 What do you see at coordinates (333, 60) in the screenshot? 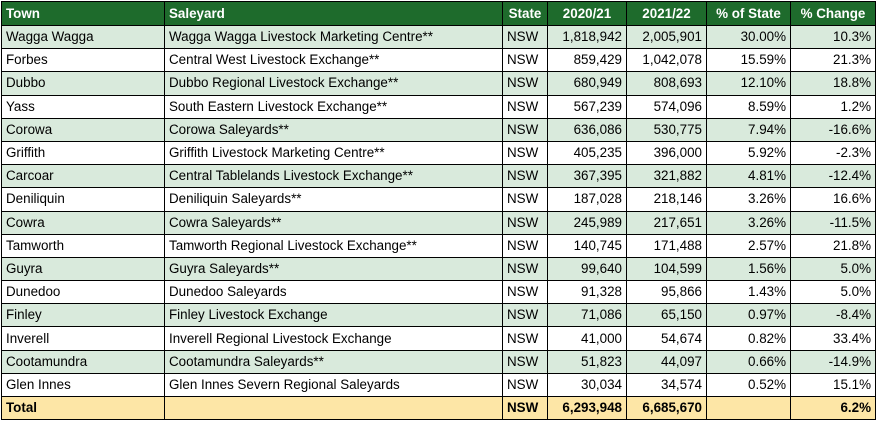
I see `cell-saleyard: Central West Livestock Exchange**` at bounding box center [333, 60].